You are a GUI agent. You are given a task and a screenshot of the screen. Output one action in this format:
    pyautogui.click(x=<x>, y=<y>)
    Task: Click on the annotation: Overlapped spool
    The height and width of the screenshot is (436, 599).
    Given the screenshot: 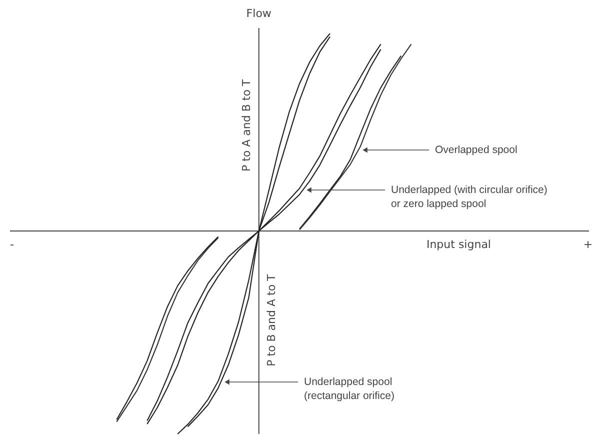 What is the action you would take?
    pyautogui.click(x=476, y=150)
    